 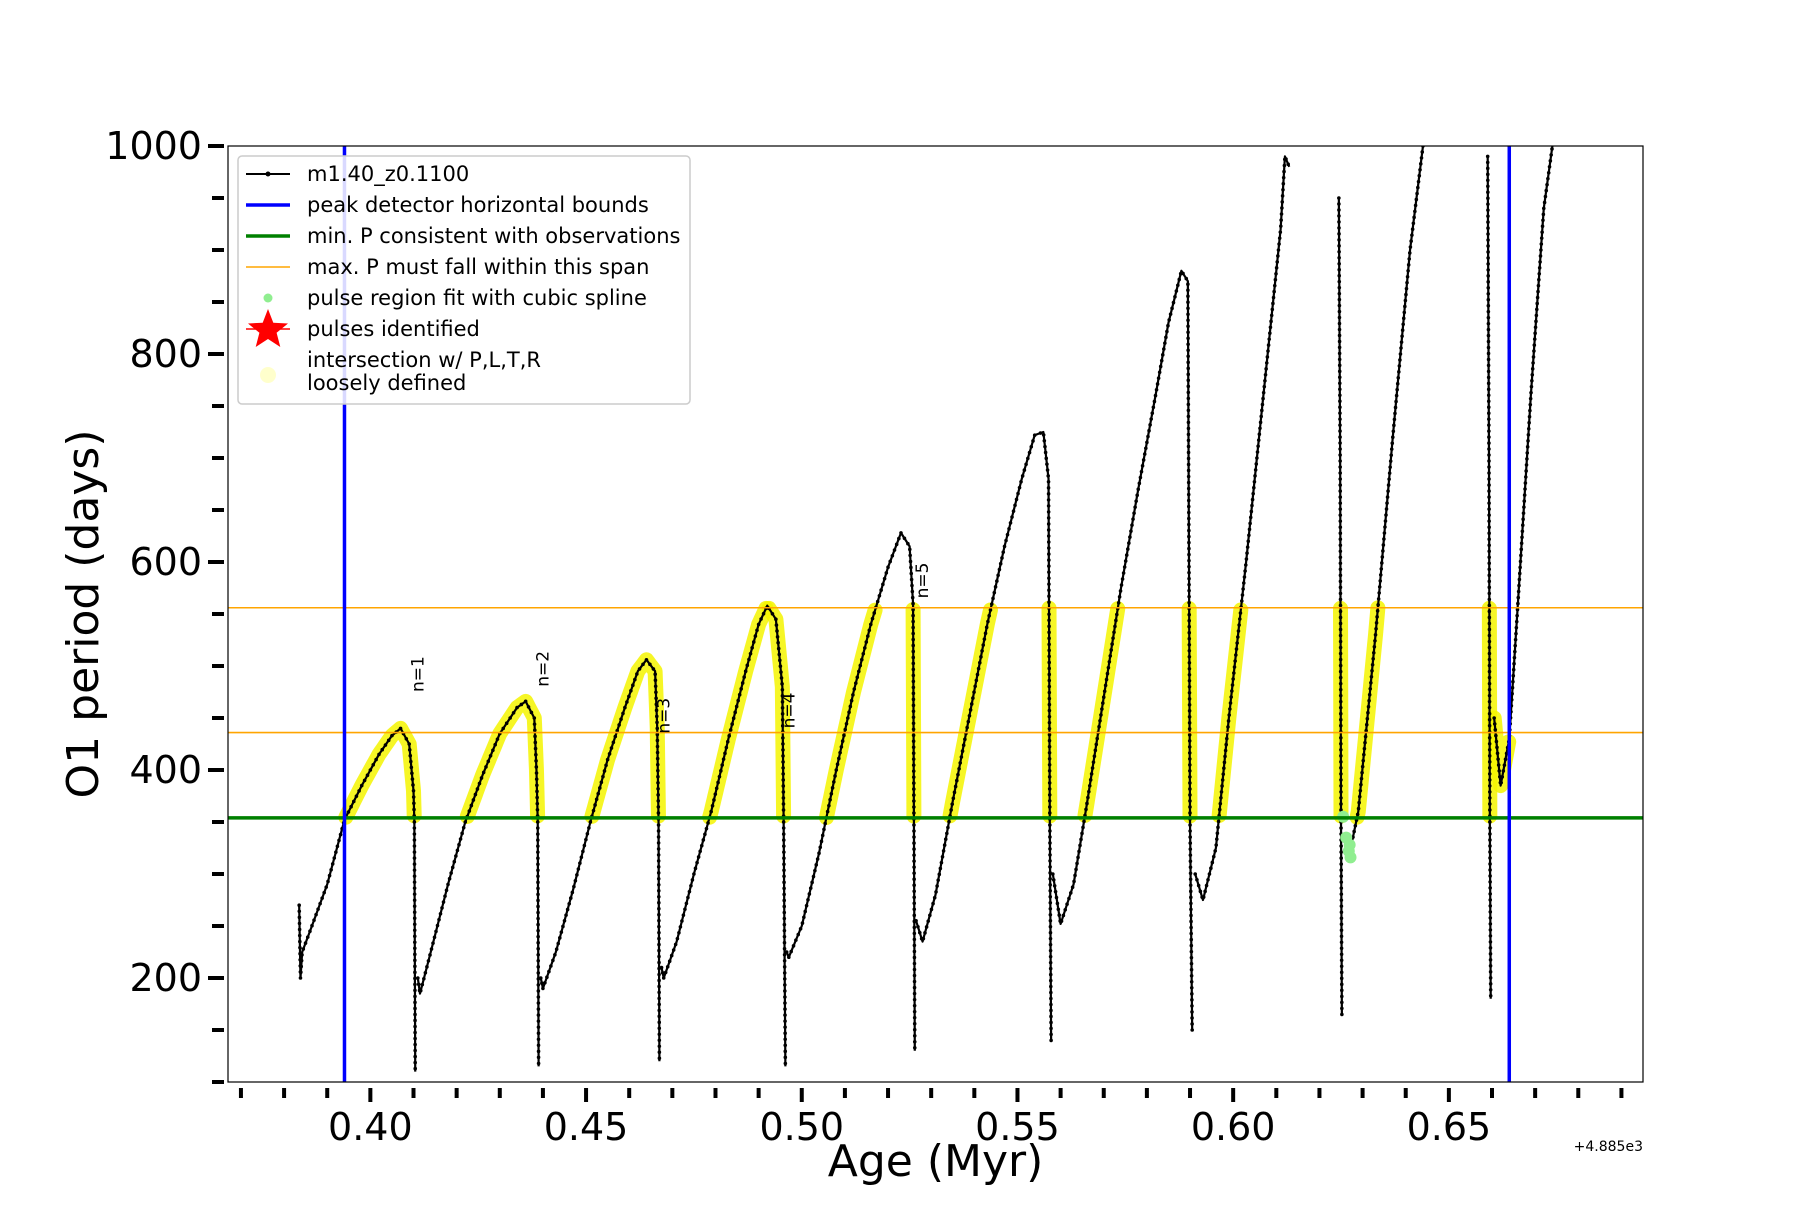 What do you see at coordinates (664, 716) in the screenshot?
I see `pulse-label-n3: n=3` at bounding box center [664, 716].